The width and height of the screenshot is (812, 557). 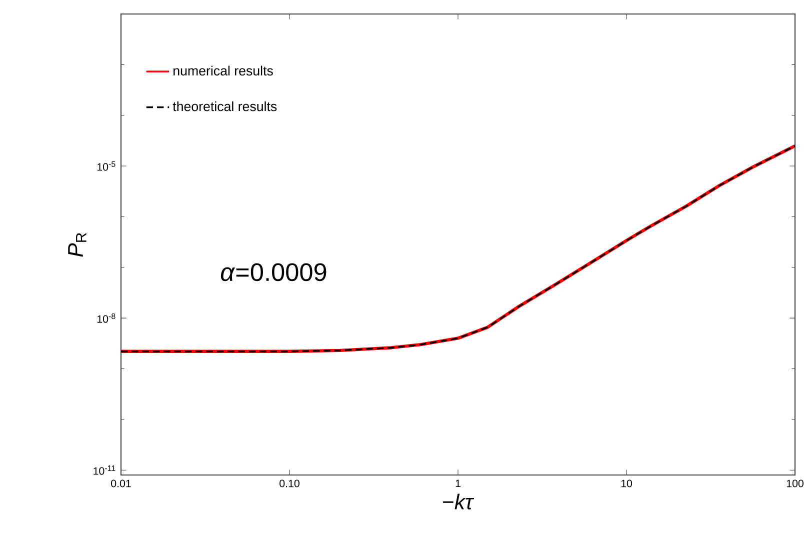 What do you see at coordinates (290, 484) in the screenshot?
I see `x-tick-label: 0.10` at bounding box center [290, 484].